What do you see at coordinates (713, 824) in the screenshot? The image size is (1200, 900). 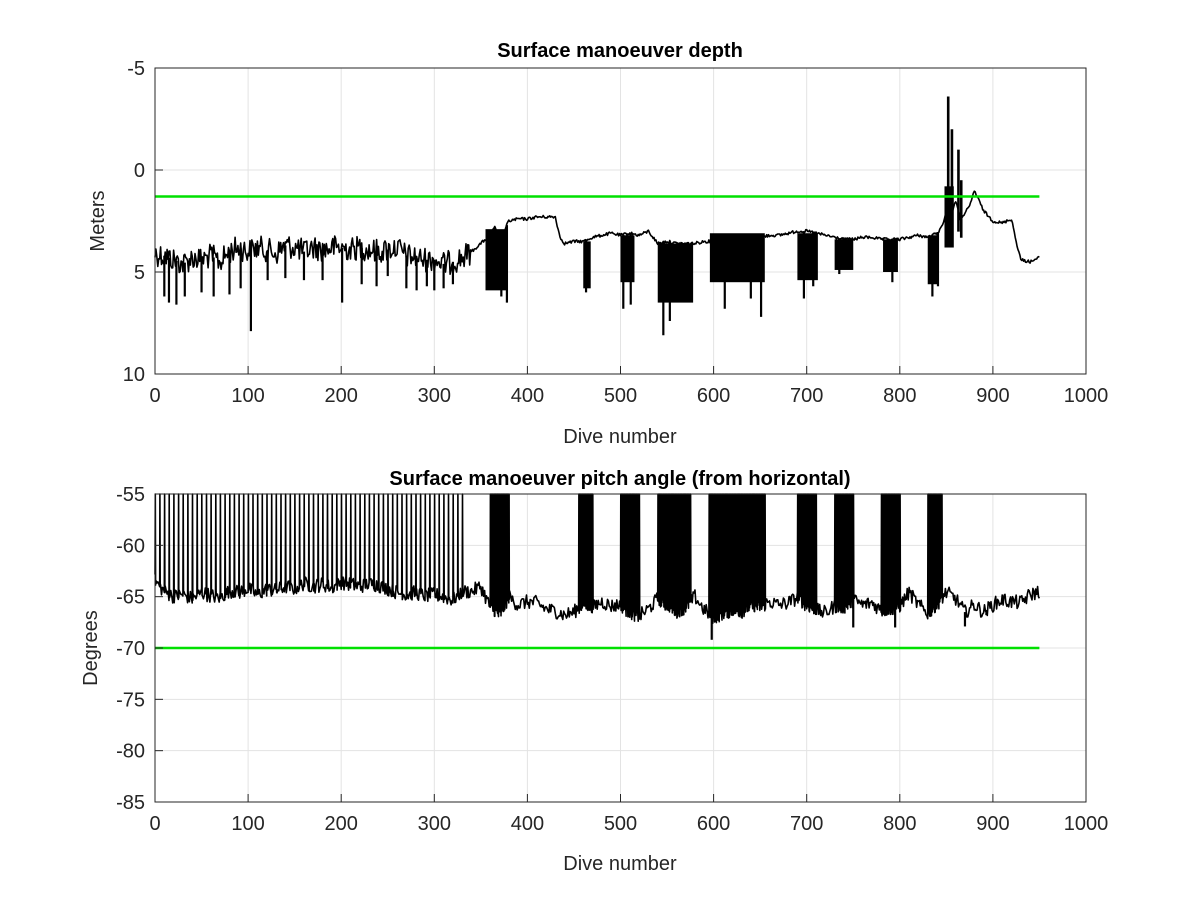 I see `pitch-x-tick-label: 600` at bounding box center [713, 824].